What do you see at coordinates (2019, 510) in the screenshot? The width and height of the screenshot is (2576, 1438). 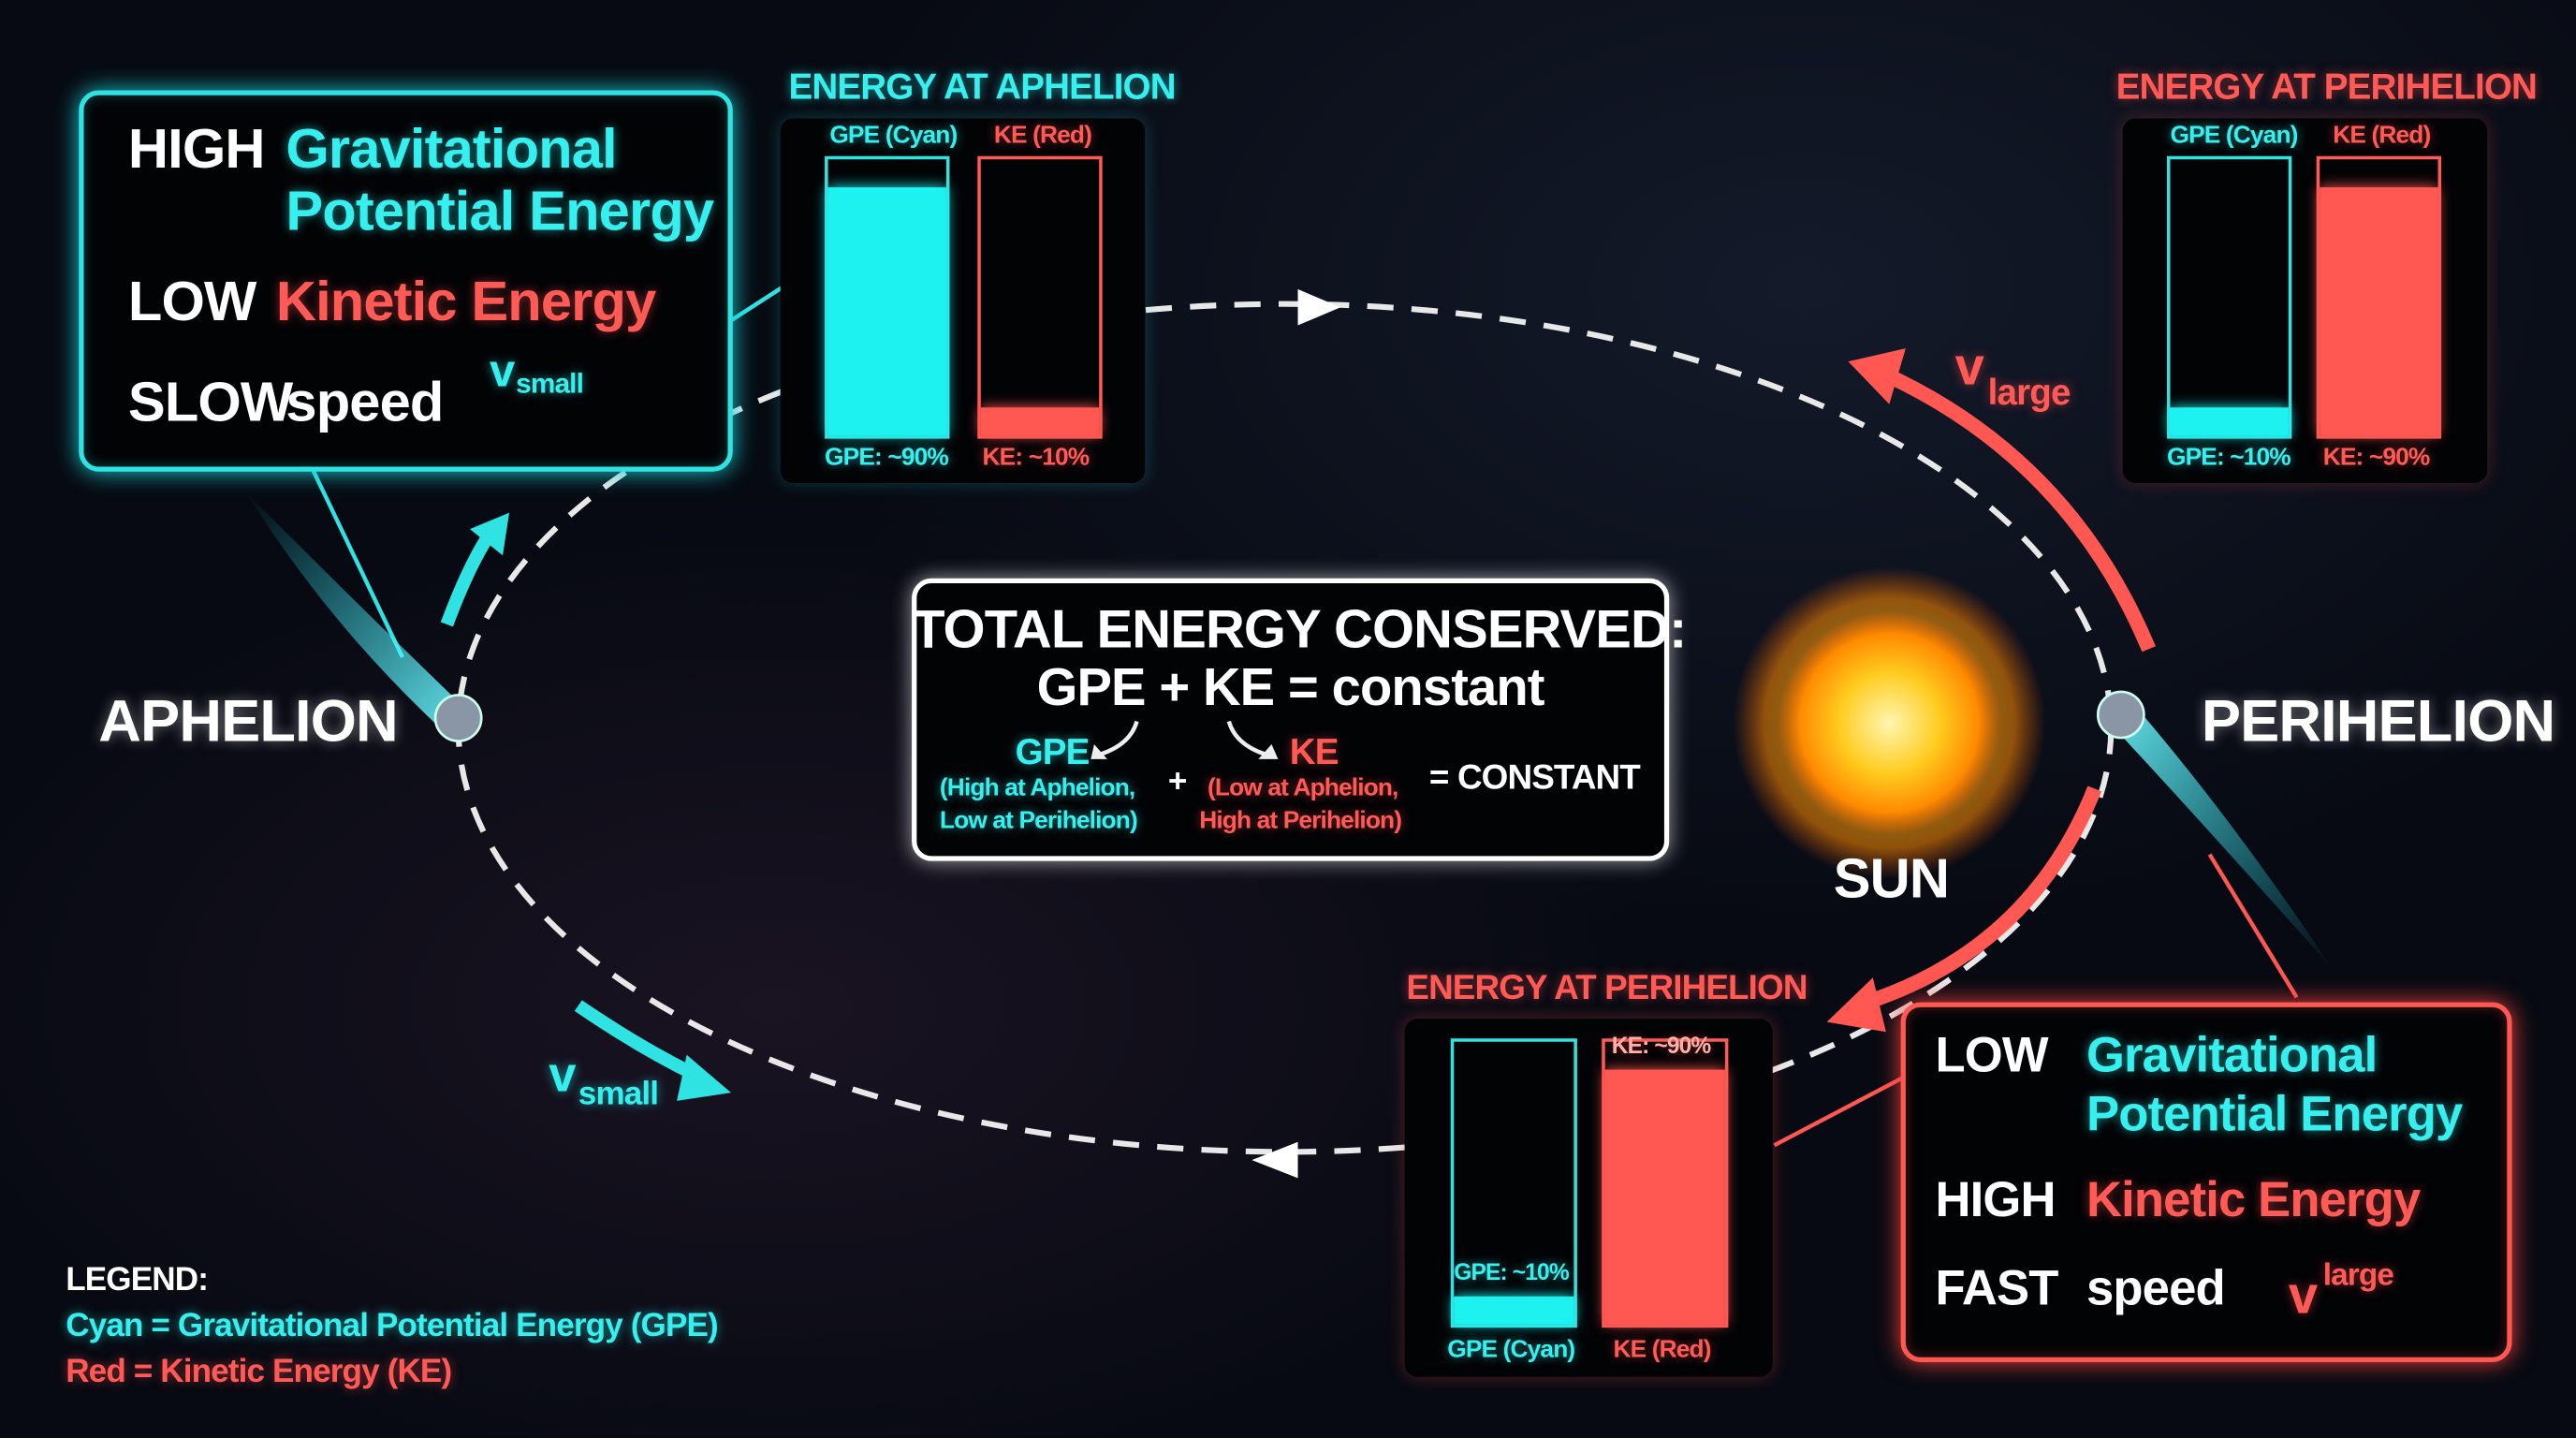 I see `velocity-arrow-perihelion-top` at bounding box center [2019, 510].